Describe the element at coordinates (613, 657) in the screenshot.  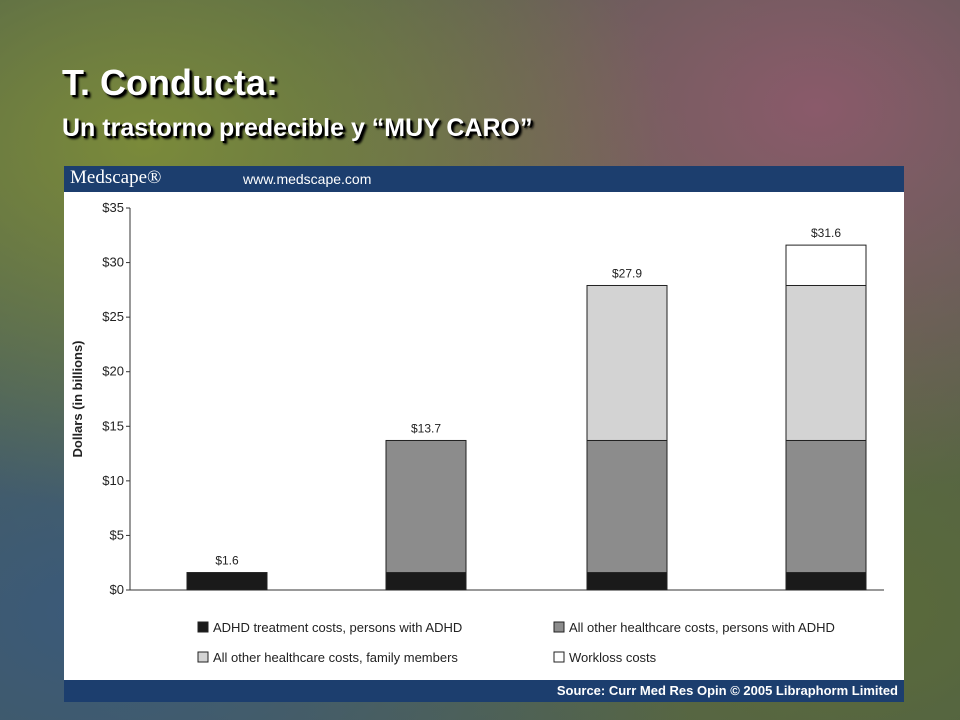
I see `legend-label: Workloss costs` at that location.